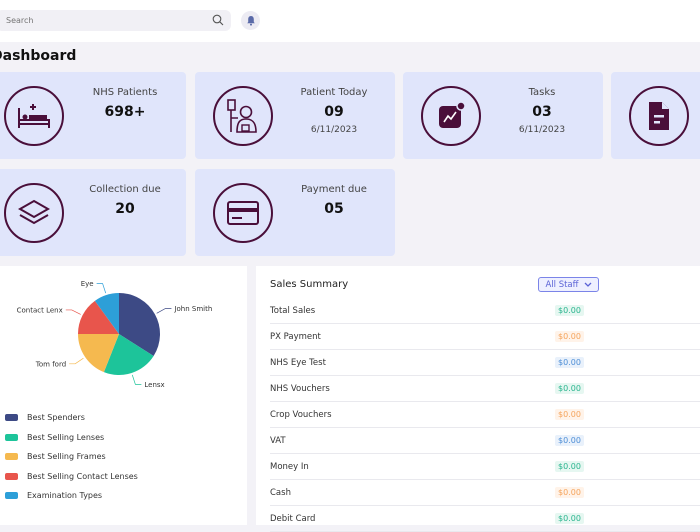 This screenshot has height=532, width=700. Describe the element at coordinates (243, 213) in the screenshot. I see `credit-card-icon` at that location.